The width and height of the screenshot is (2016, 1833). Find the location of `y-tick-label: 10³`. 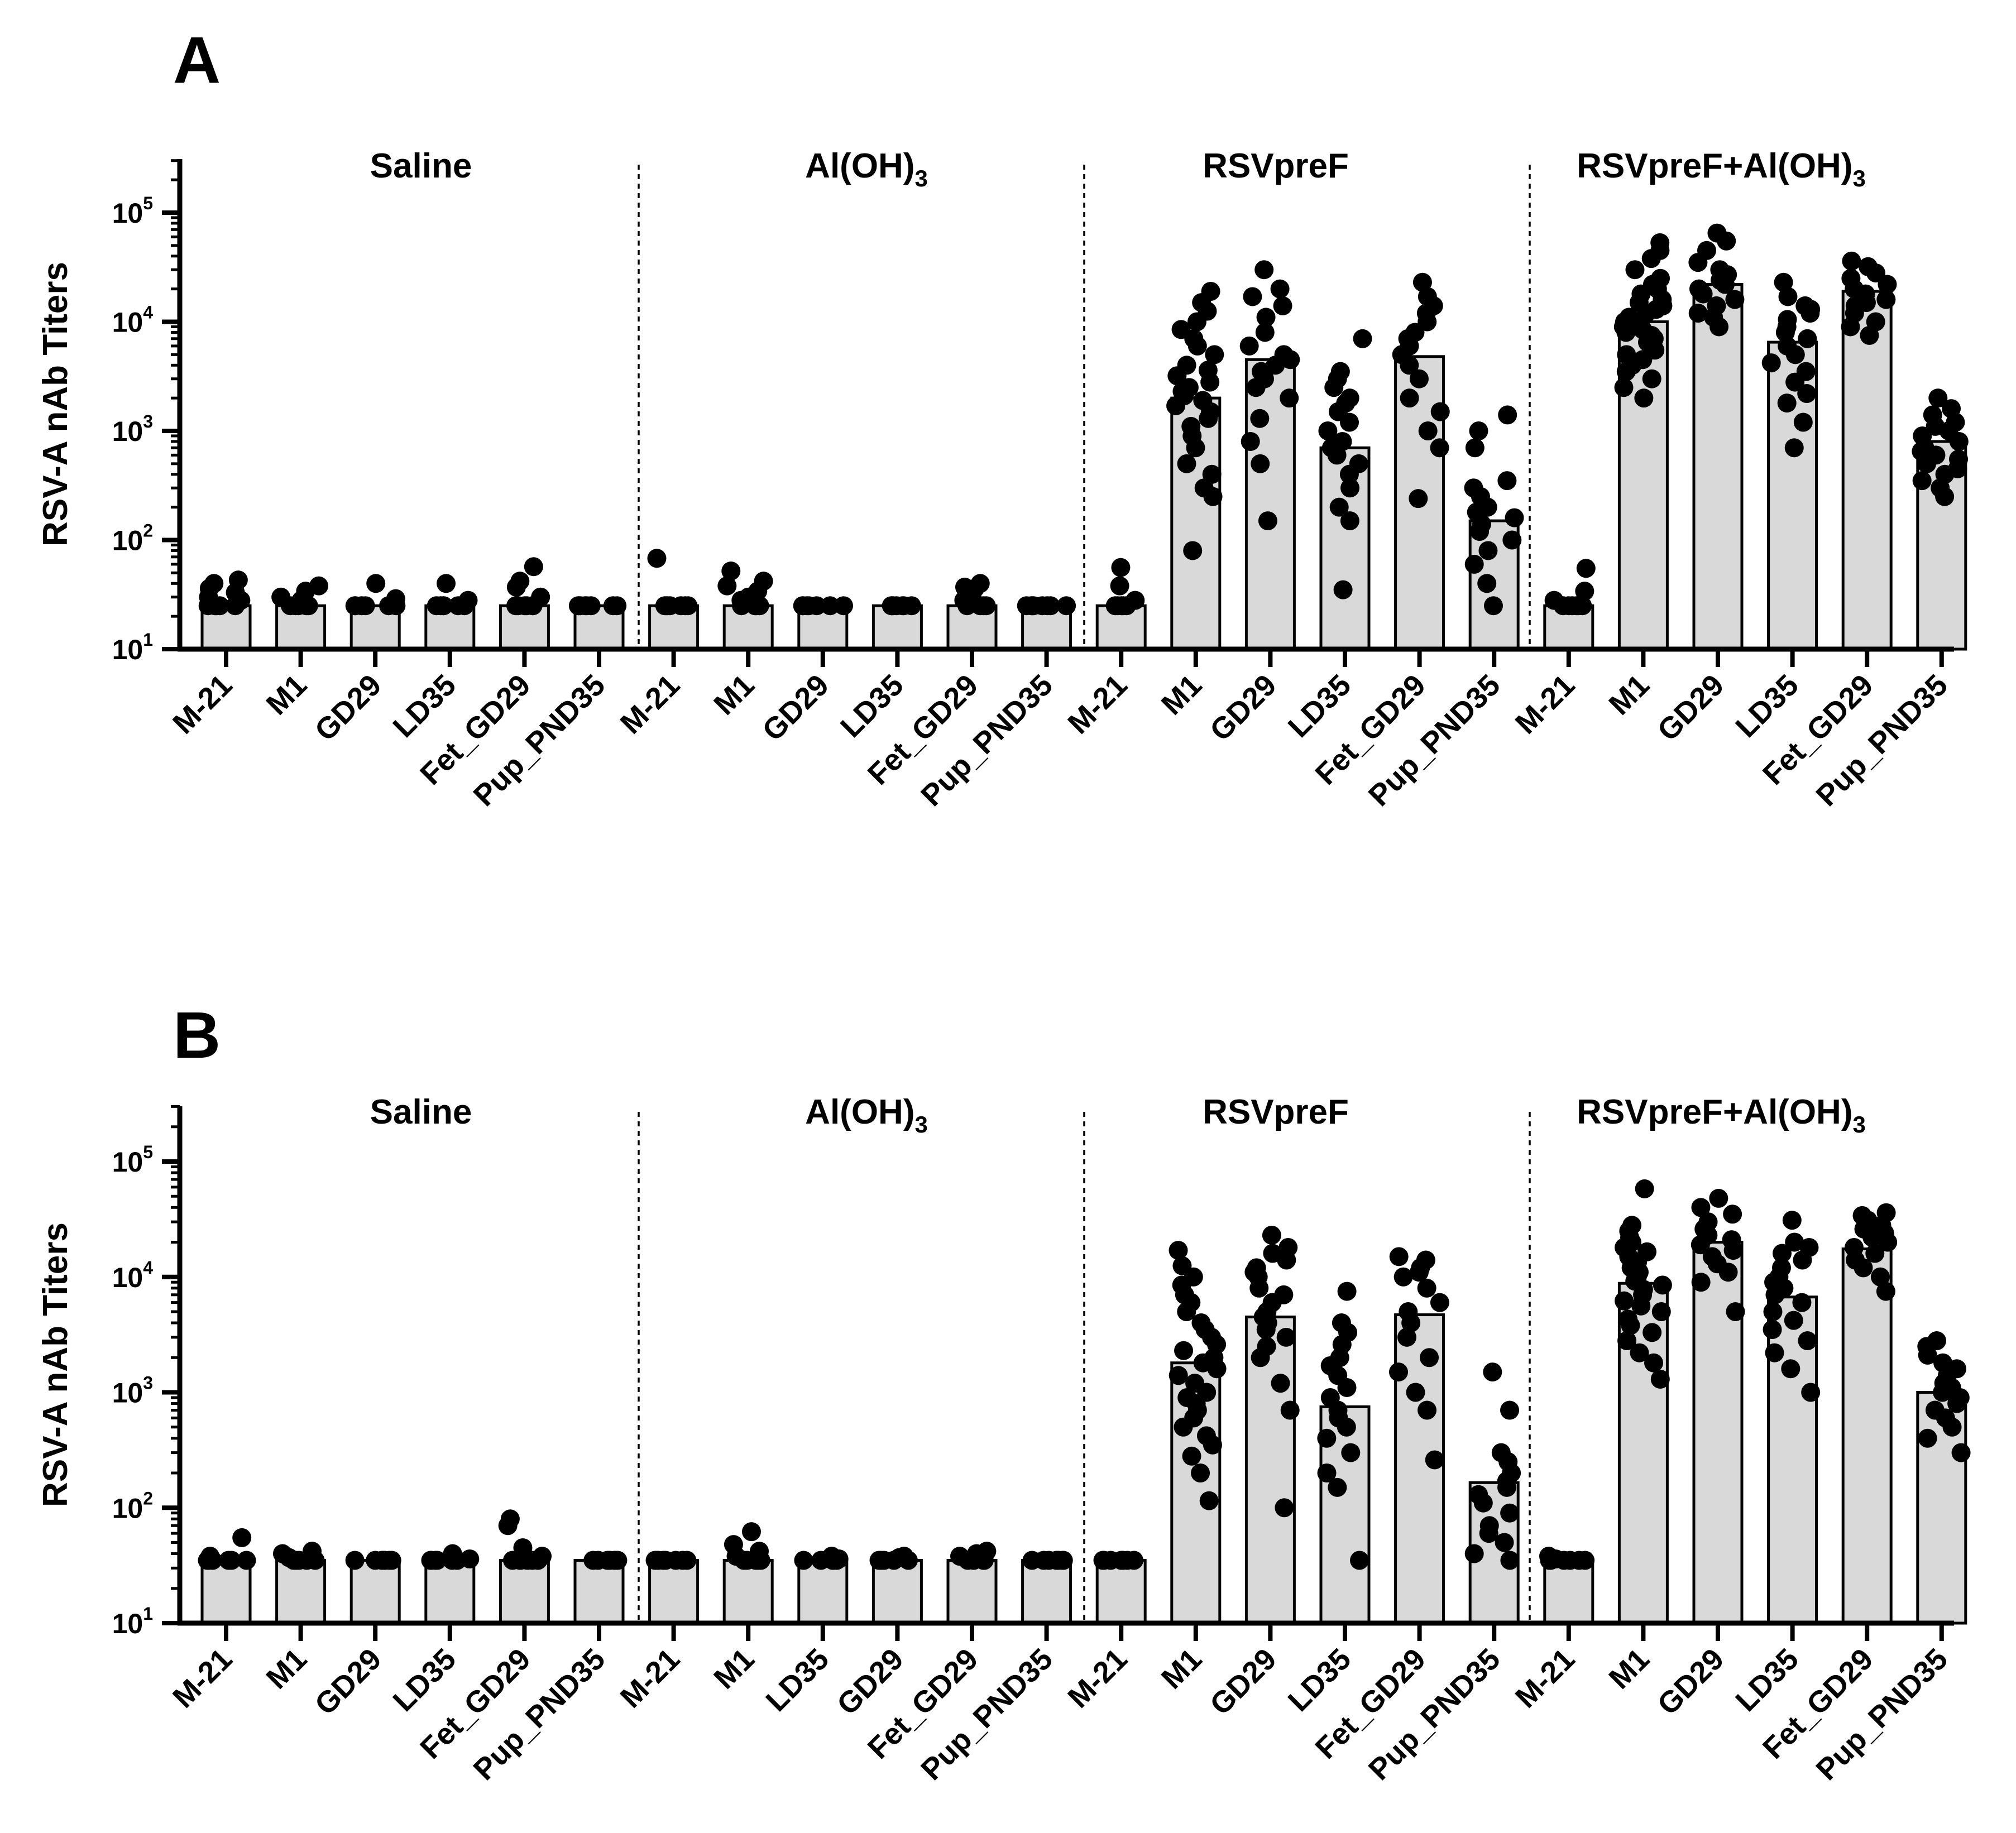

y-tick-label: 10³ is located at coordinates (132, 1391).